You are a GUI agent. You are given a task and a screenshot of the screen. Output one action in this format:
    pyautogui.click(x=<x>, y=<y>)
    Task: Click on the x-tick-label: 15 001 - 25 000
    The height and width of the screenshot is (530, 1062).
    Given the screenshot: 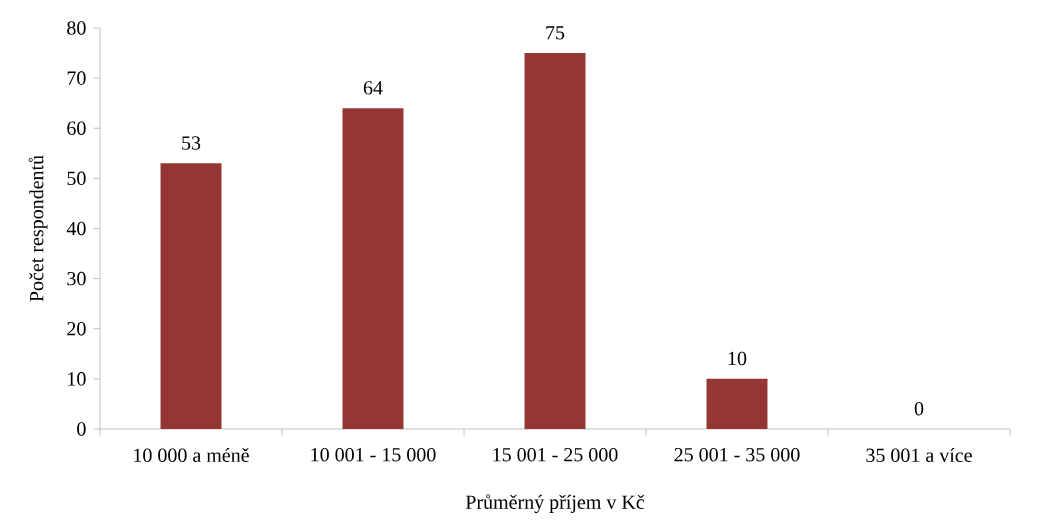 What is the action you would take?
    pyautogui.click(x=555, y=454)
    